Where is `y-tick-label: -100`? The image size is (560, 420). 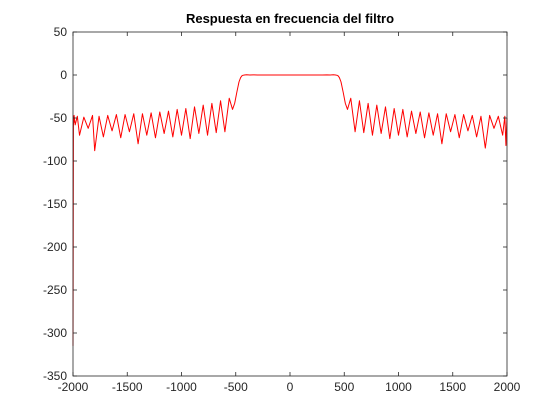 y-tick-label: -100 is located at coordinates (55, 161).